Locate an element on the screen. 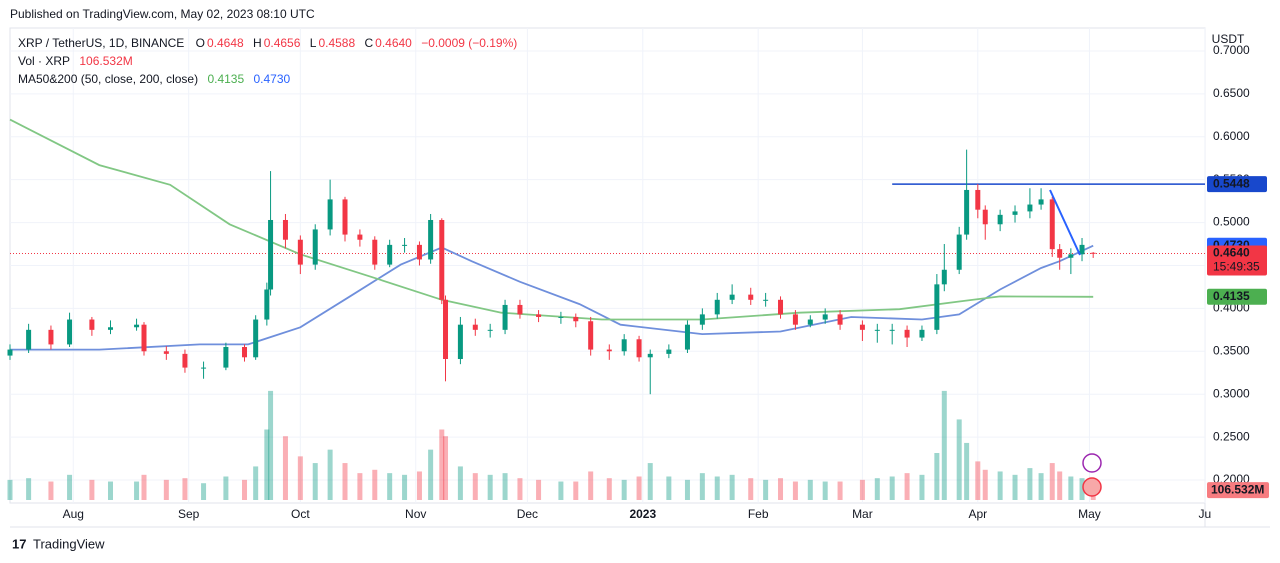 This screenshot has width=1280, height=563. currency-label: USDT is located at coordinates (1228, 39).